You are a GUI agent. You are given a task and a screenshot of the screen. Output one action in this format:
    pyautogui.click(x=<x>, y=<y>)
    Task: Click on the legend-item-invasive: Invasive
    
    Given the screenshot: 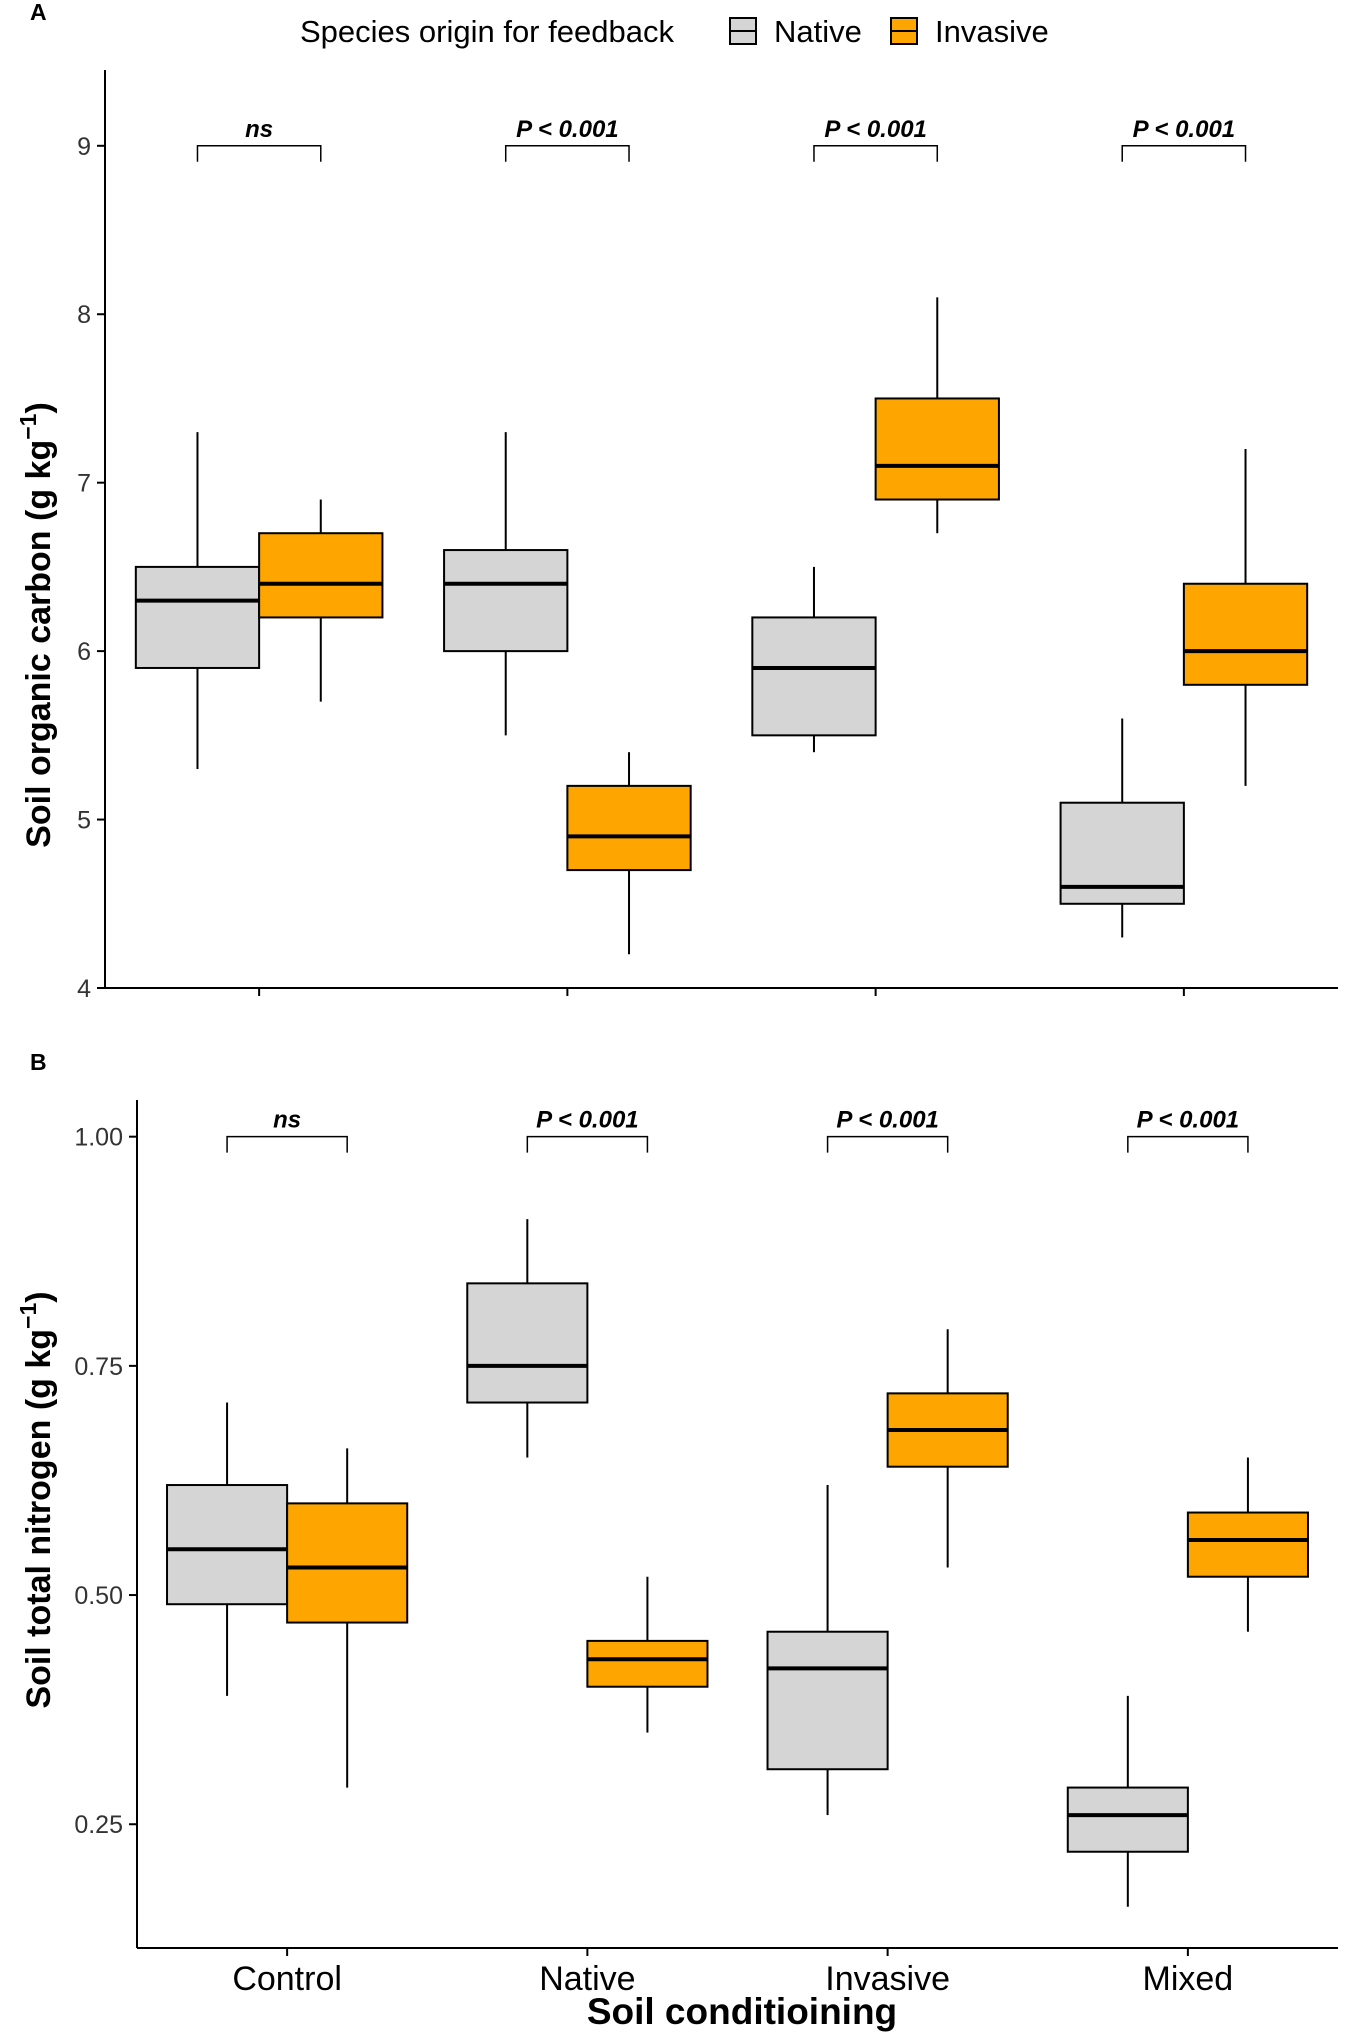 What is the action you would take?
    pyautogui.click(x=969, y=31)
    